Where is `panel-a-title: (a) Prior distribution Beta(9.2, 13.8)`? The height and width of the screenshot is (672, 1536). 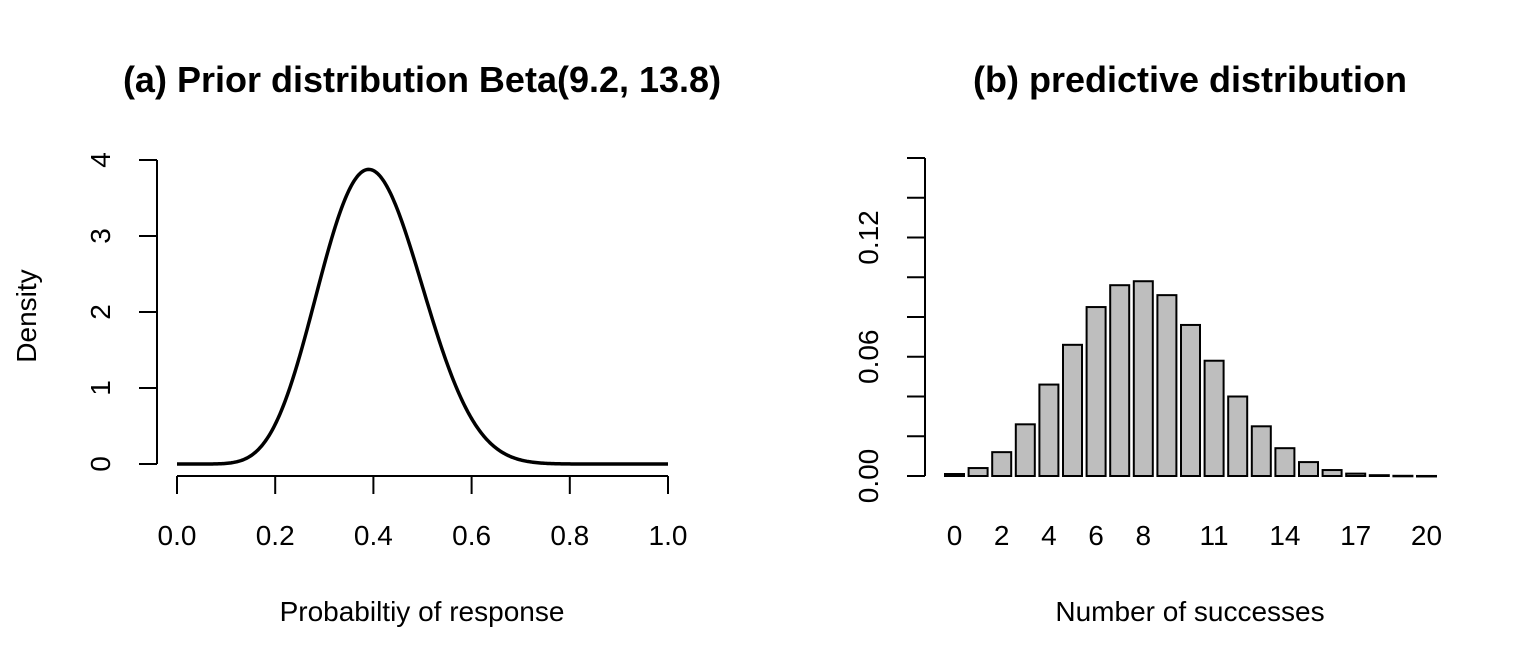
panel-a-title: (a) Prior distribution Beta(9.2, 13.8) is located at coordinates (422, 79).